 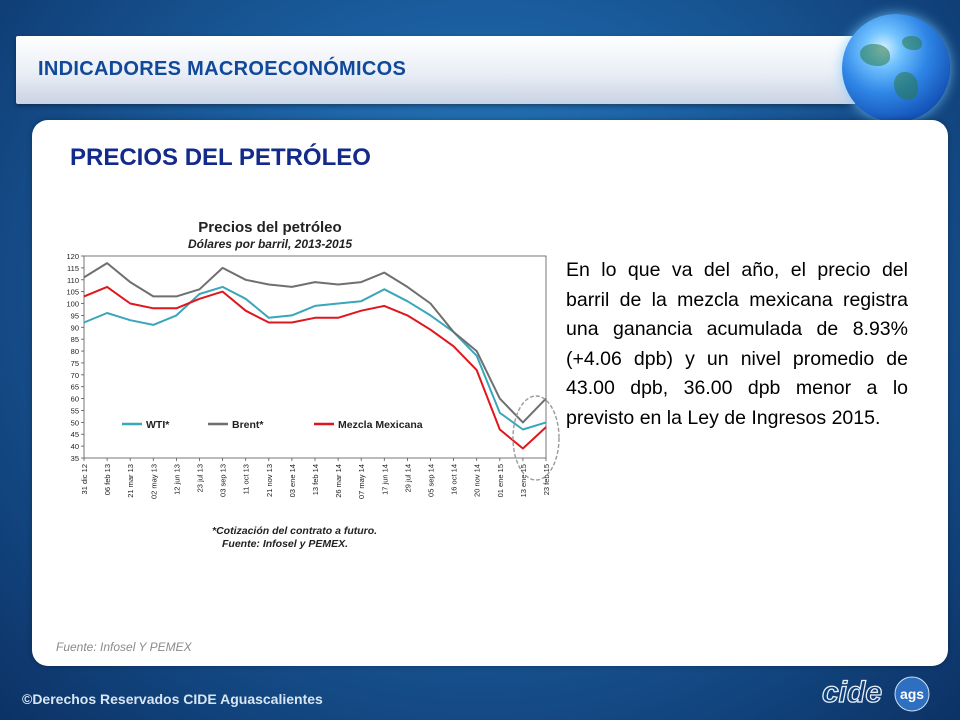 What do you see at coordinates (523, 480) in the screenshot?
I see `x-tick-label: 13 ene 15` at bounding box center [523, 480].